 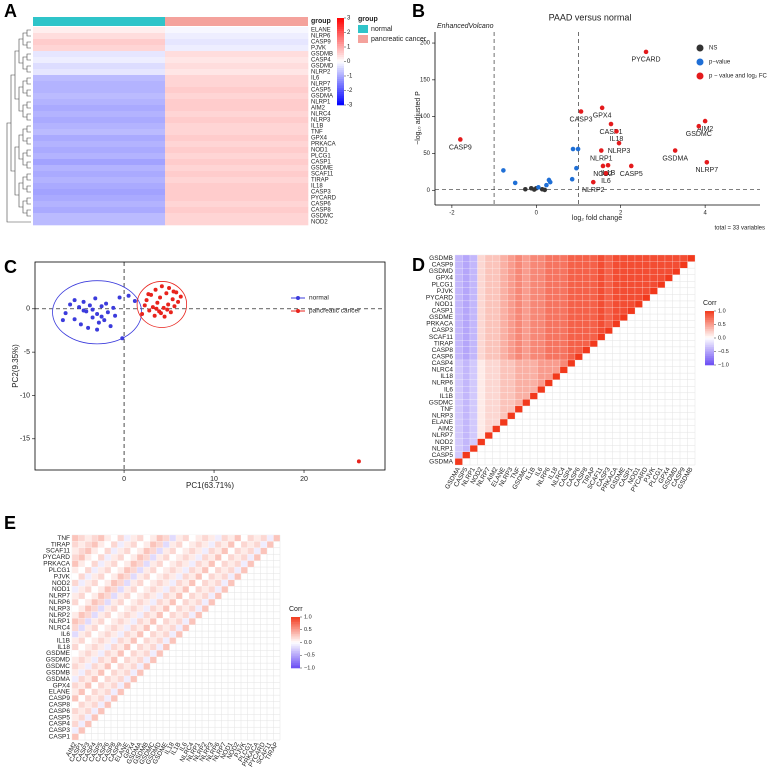 I want to click on legend-title: Corr, so click(x=710, y=303).